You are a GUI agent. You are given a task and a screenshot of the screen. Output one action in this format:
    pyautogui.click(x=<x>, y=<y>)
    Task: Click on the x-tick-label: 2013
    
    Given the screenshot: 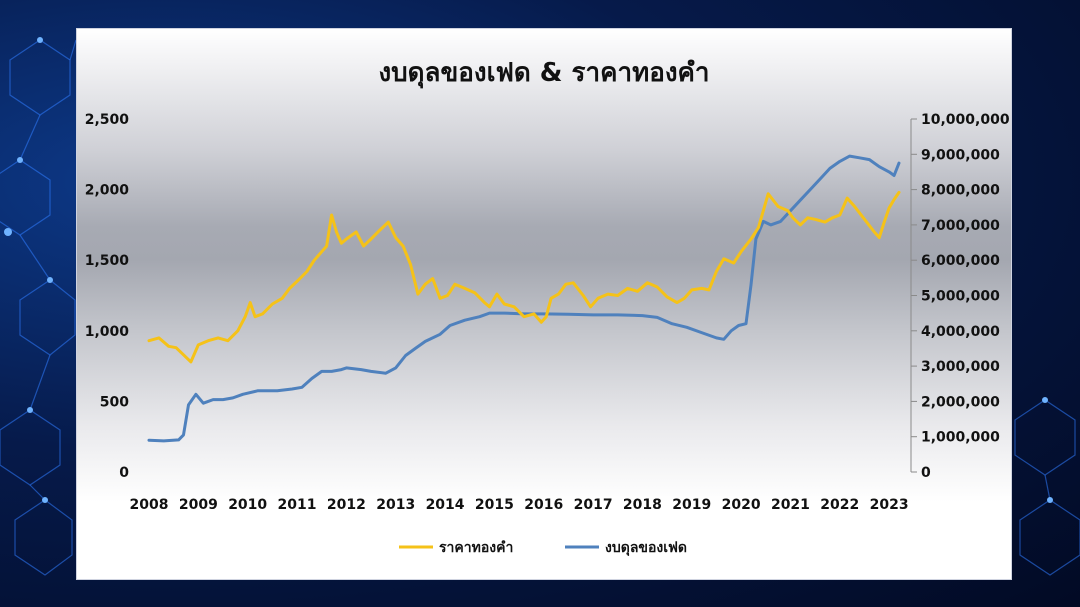 What is the action you would take?
    pyautogui.click(x=395, y=505)
    